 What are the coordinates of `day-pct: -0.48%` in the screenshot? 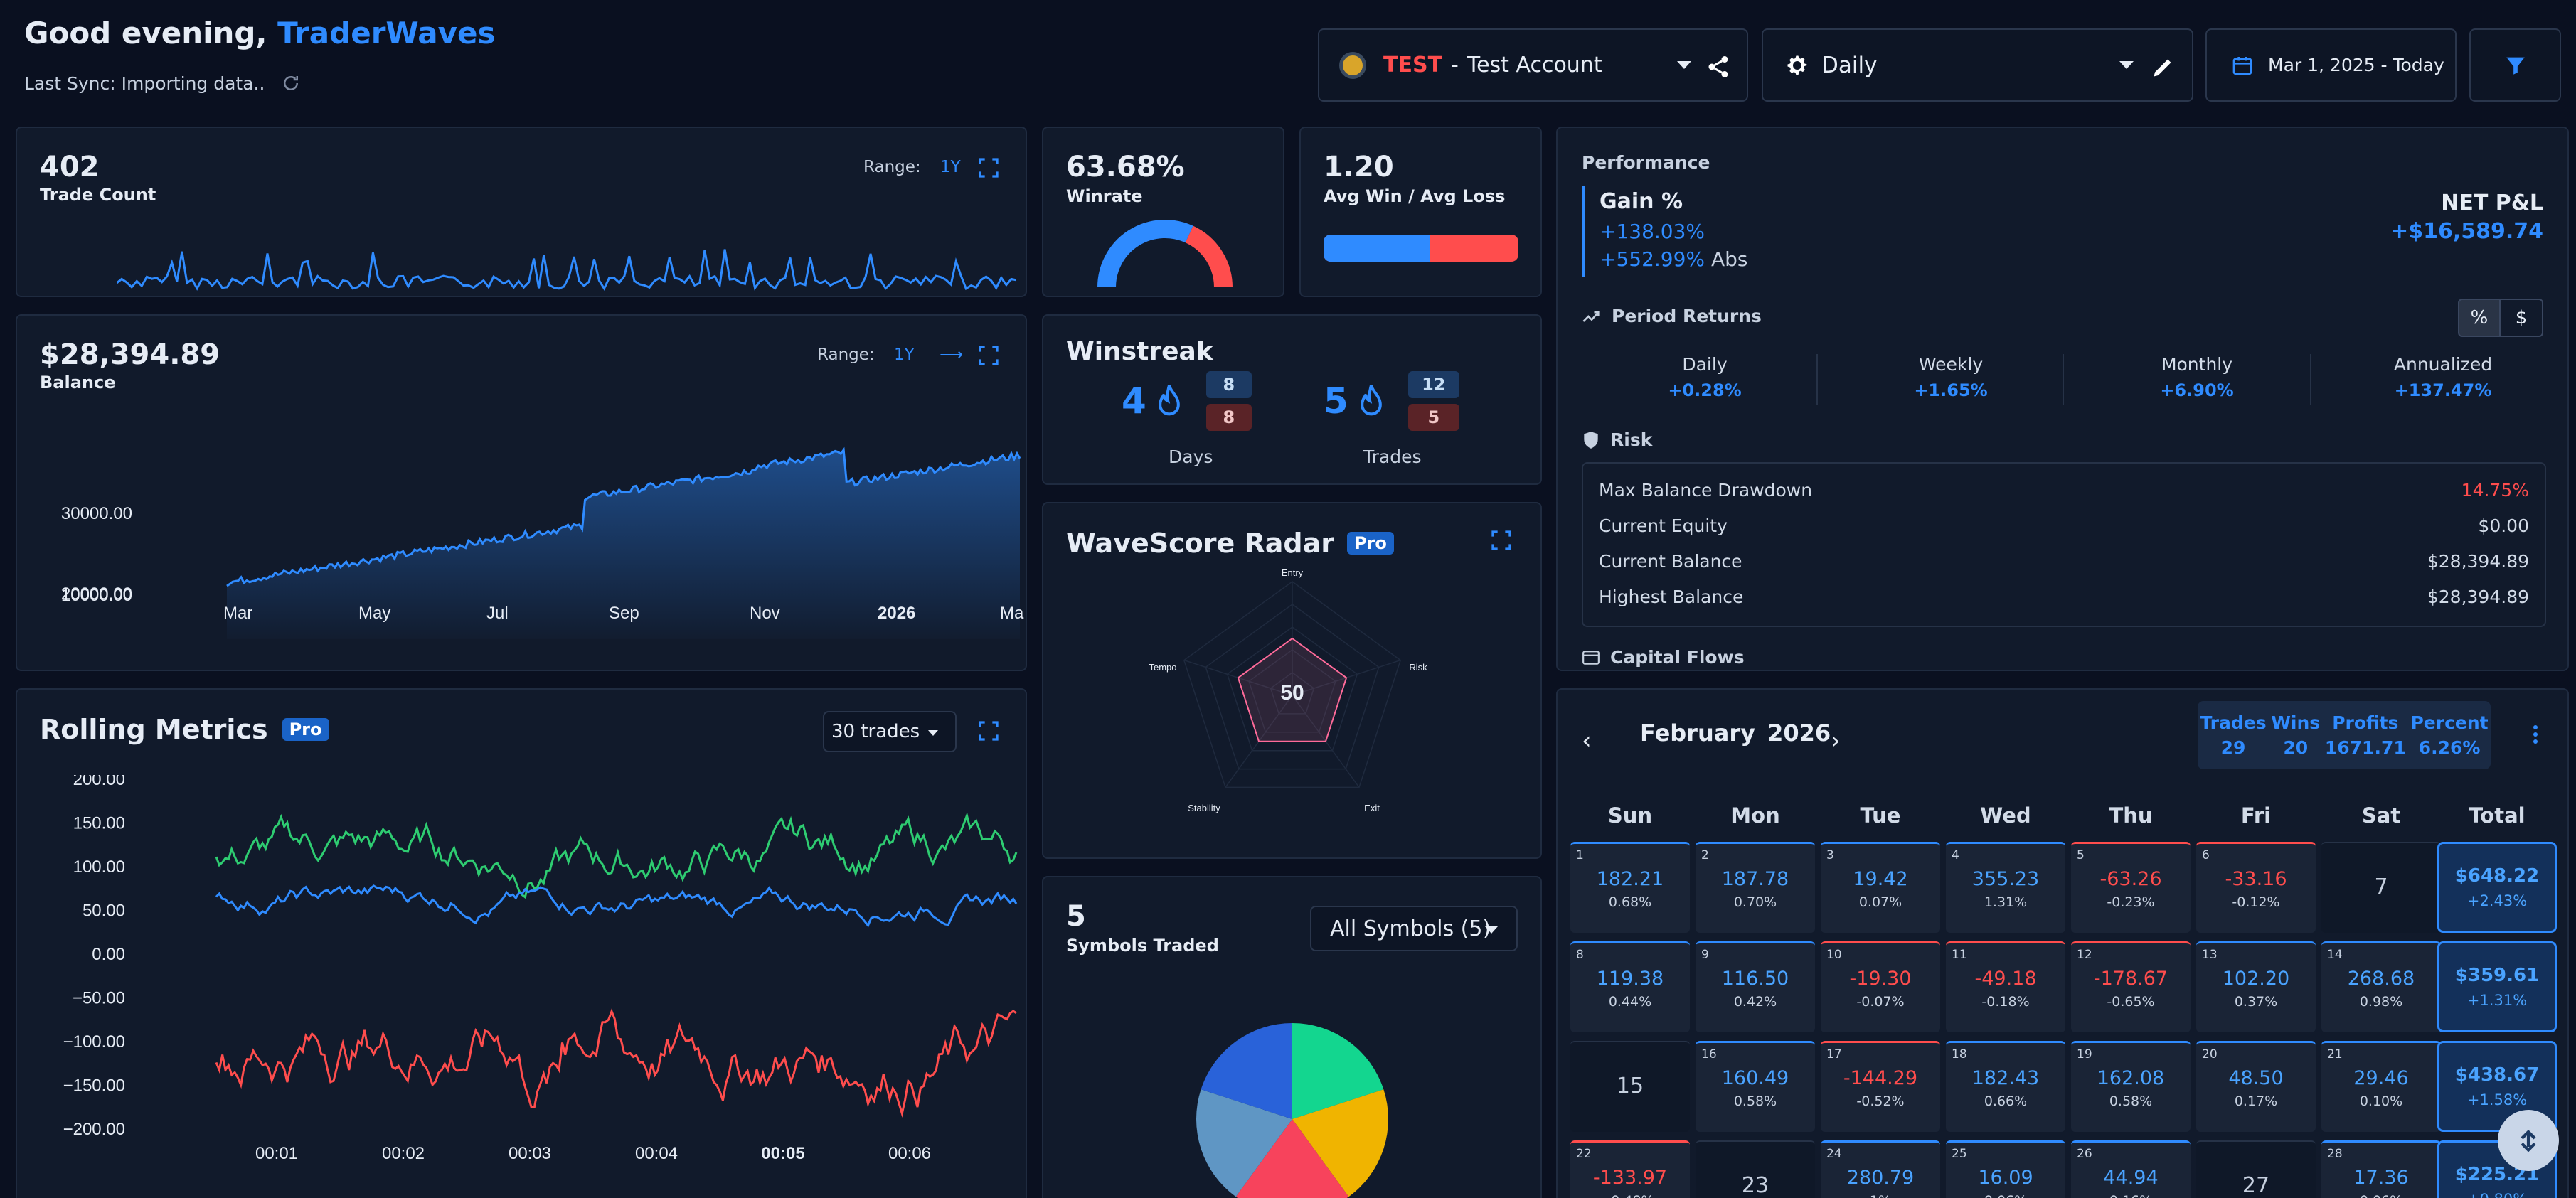 It's located at (1630, 1195).